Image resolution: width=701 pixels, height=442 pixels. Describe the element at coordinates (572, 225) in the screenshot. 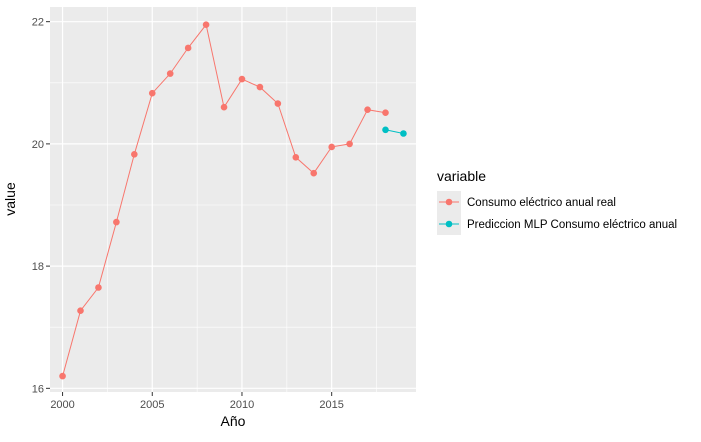

I see `legend-label-1: Prediccion MLP Consumo eléctrico anual` at that location.